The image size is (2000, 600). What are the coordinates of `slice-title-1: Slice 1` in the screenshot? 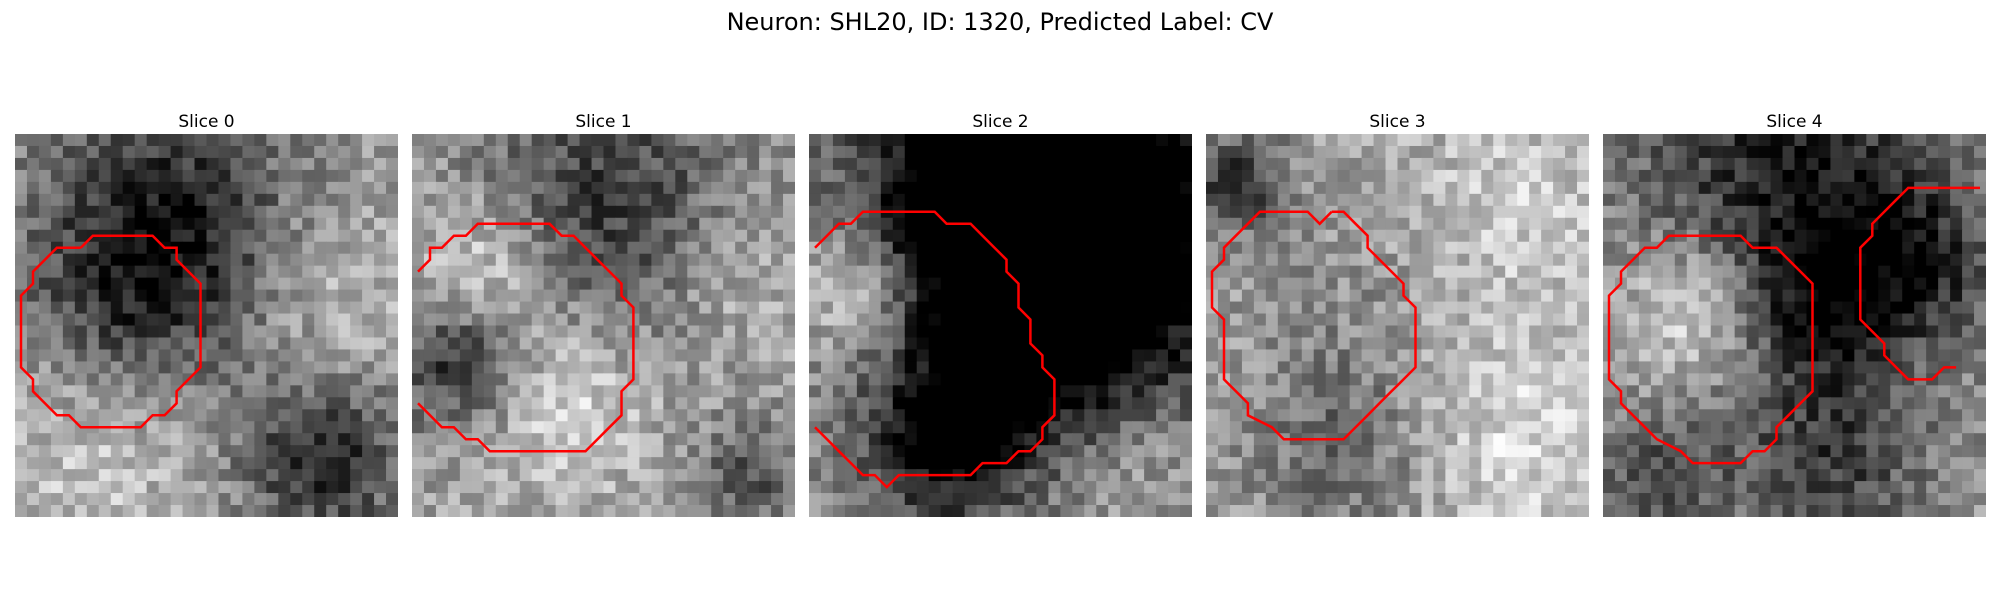 It's located at (603, 122).